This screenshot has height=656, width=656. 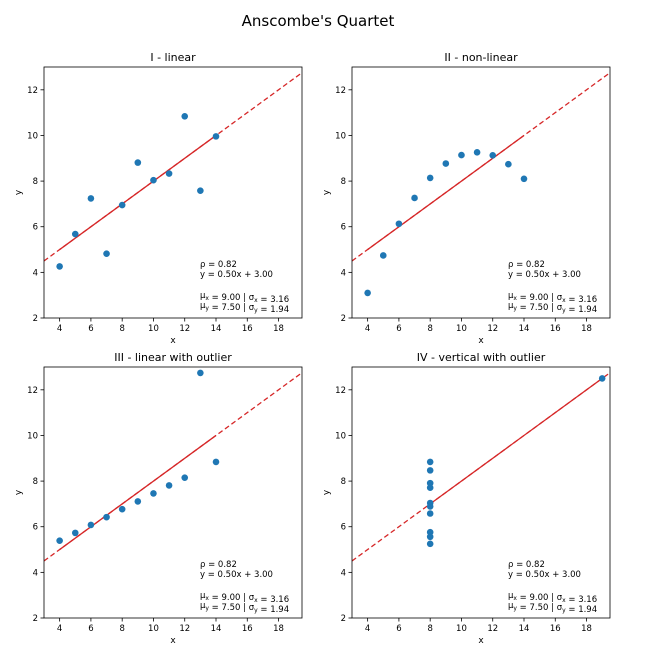 I want to click on regression-line-extended, so click(x=481, y=167).